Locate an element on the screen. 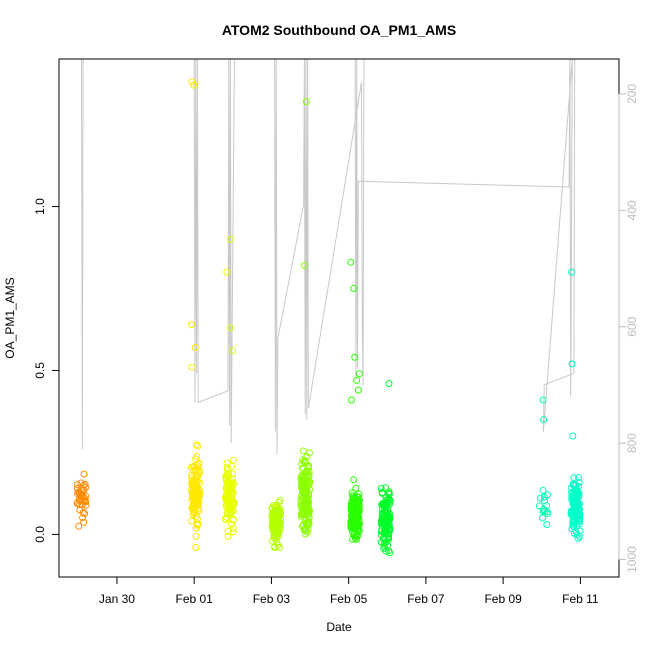 Image resolution: width=650 pixels, height=650 pixels. secondary-tick-label: 1000 is located at coordinates (632, 559).